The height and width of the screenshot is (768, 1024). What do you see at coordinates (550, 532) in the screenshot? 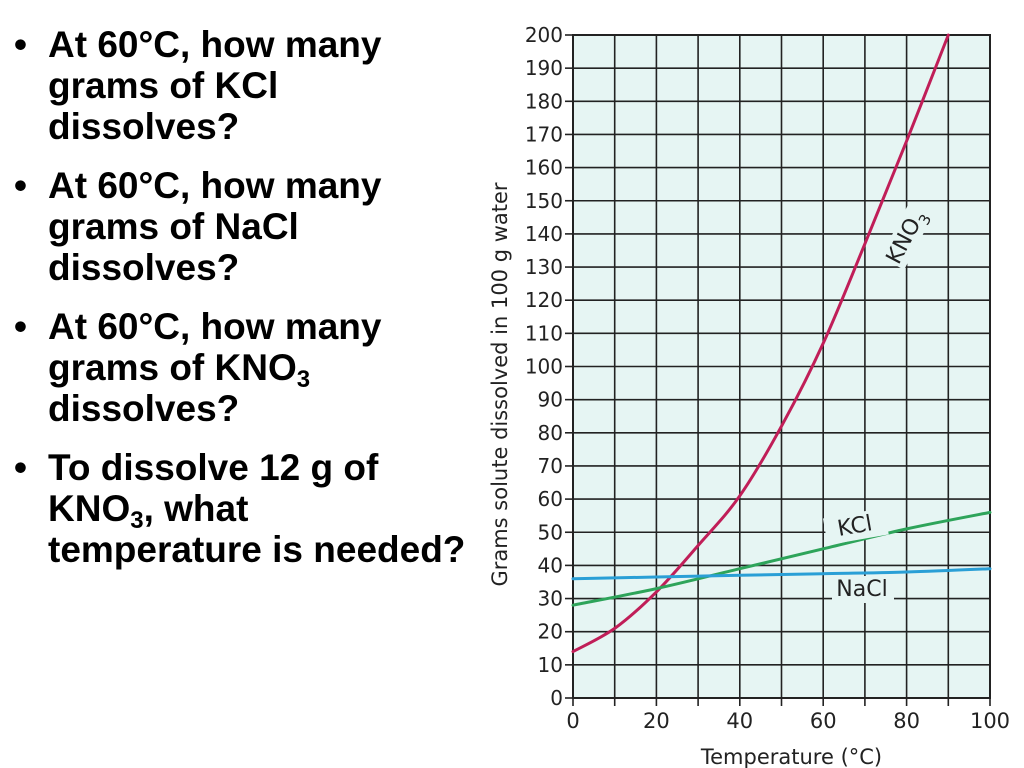
I see `y-tick-label: 50` at bounding box center [550, 532].